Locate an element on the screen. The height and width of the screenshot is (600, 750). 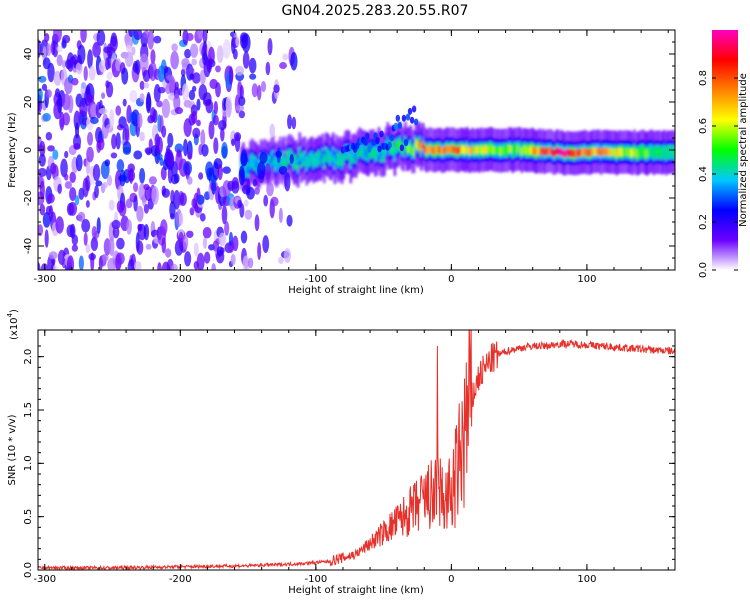
y-tick-label: -20 is located at coordinates (28, 198).